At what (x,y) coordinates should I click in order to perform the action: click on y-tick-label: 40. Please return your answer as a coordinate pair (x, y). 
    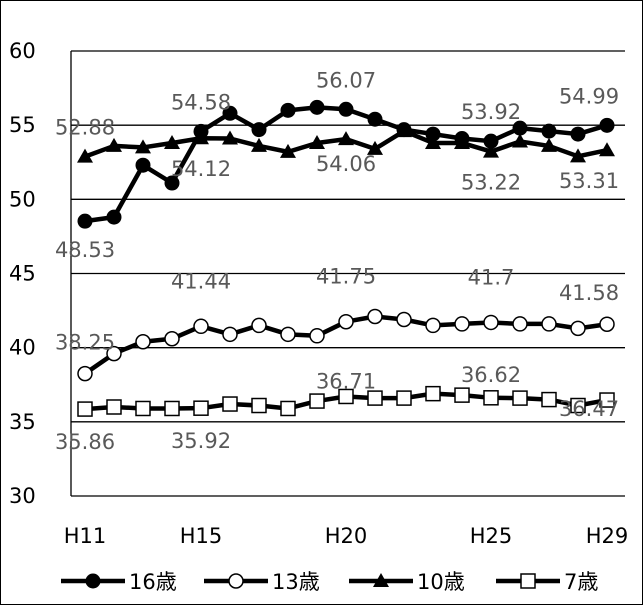
    Looking at the image, I should click on (22, 348).